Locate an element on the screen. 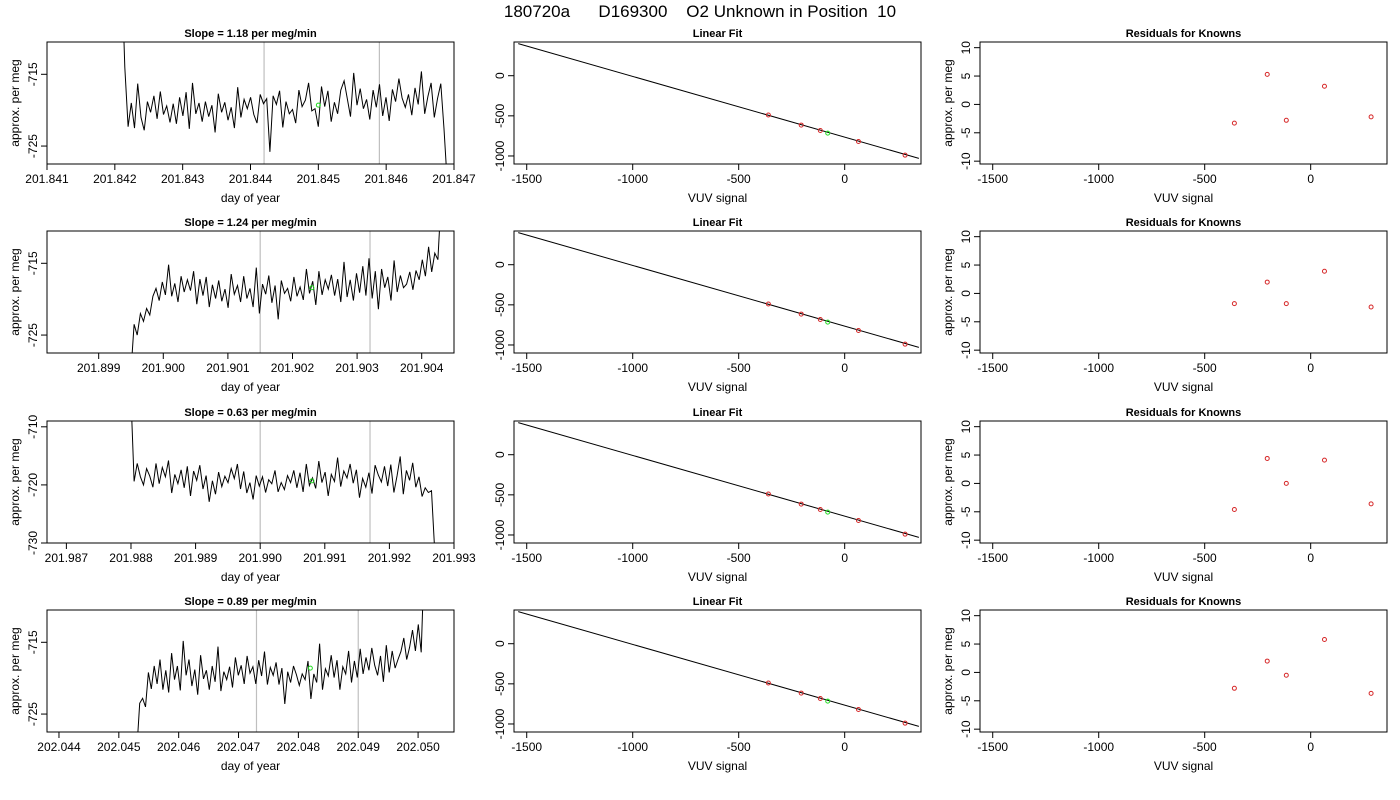 The image size is (1400, 800). fit-line is located at coordinates (719, 101).